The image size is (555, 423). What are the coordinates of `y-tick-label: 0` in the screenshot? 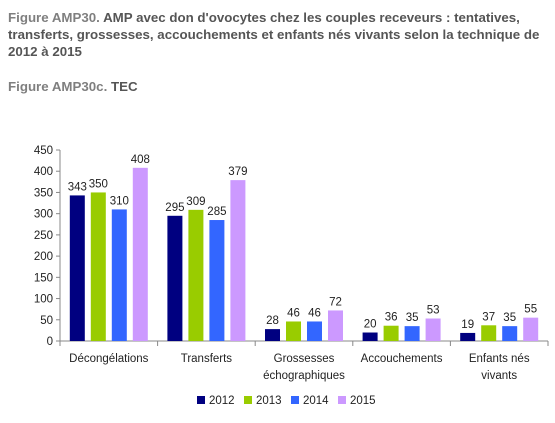 It's located at (50, 342).